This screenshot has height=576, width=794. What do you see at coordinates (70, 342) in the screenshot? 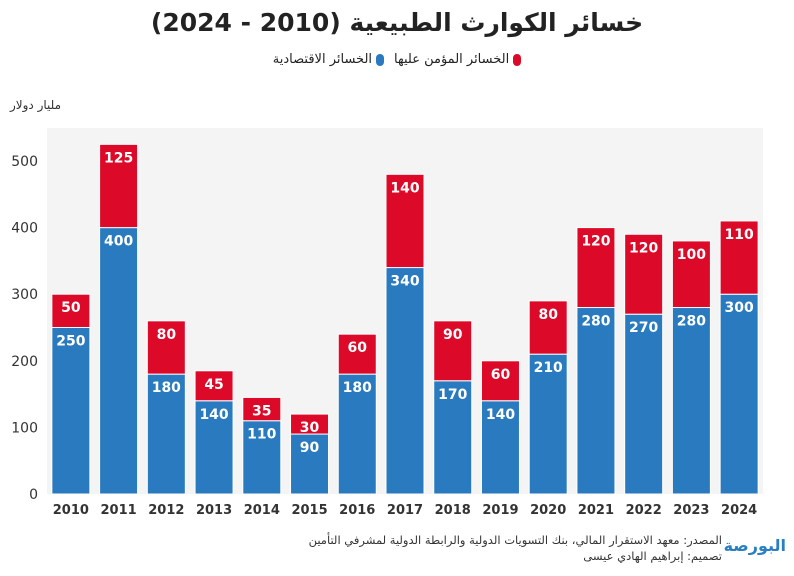
I see `data-label-economic: 250` at bounding box center [70, 342].